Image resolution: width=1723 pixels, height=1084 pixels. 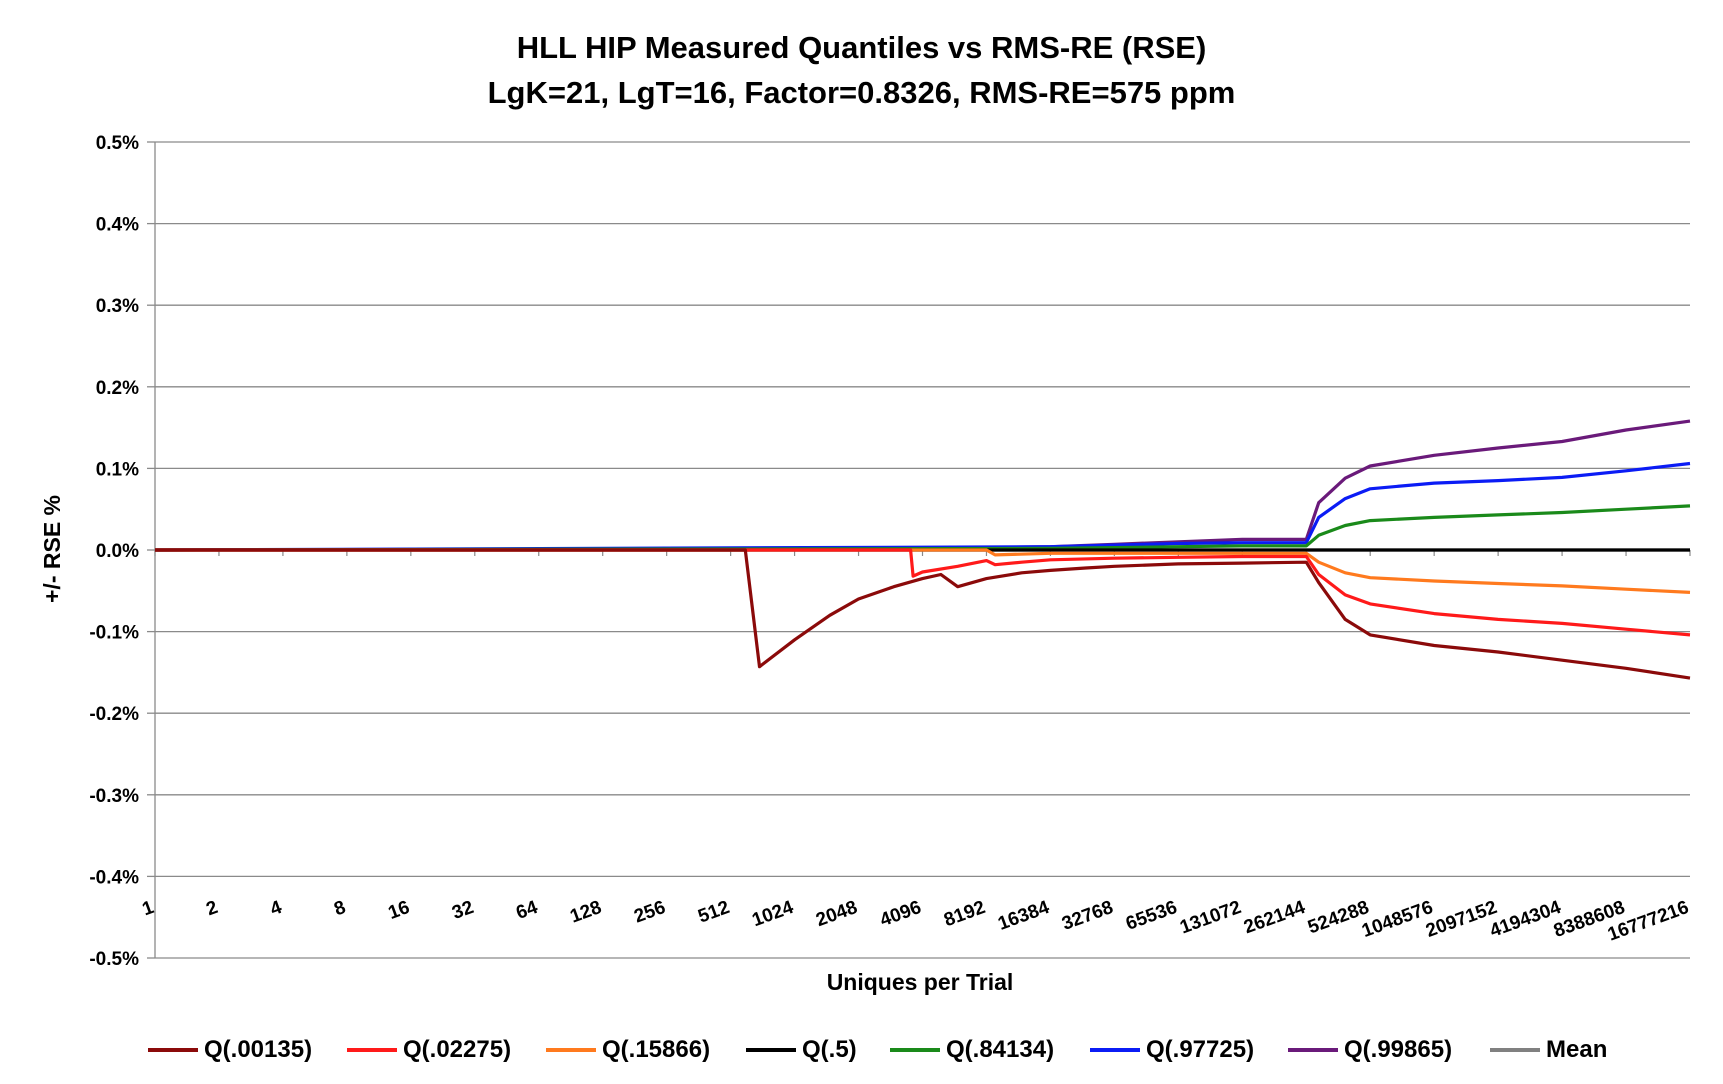 What do you see at coordinates (117, 388) in the screenshot?
I see `y-tick-label: 0.2%` at bounding box center [117, 388].